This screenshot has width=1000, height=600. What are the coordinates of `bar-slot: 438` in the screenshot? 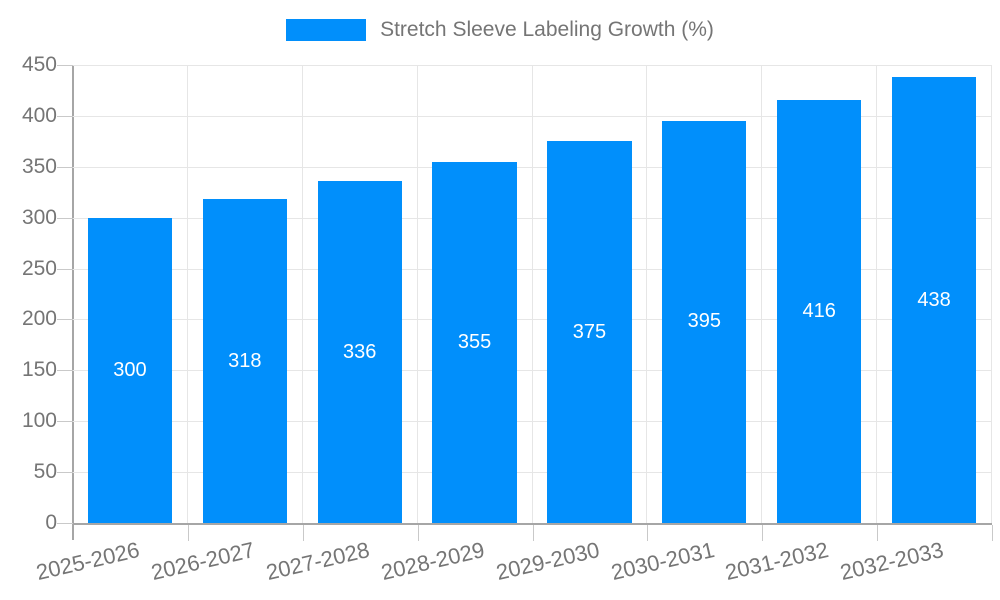 It's located at (934, 294).